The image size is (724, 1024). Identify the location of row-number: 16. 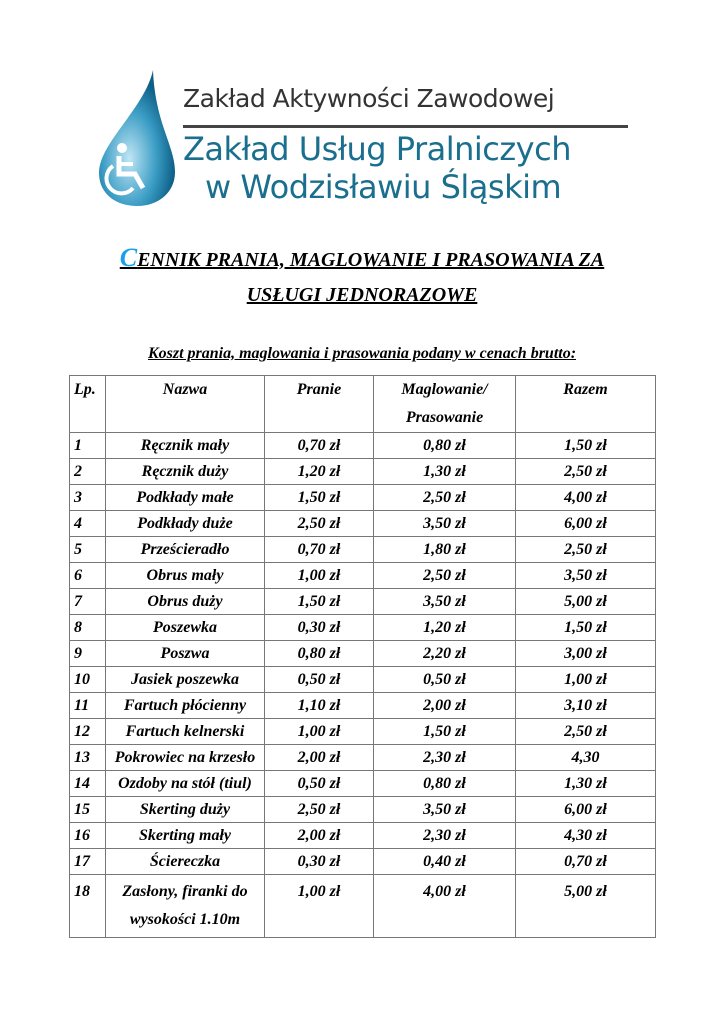
(87, 835).